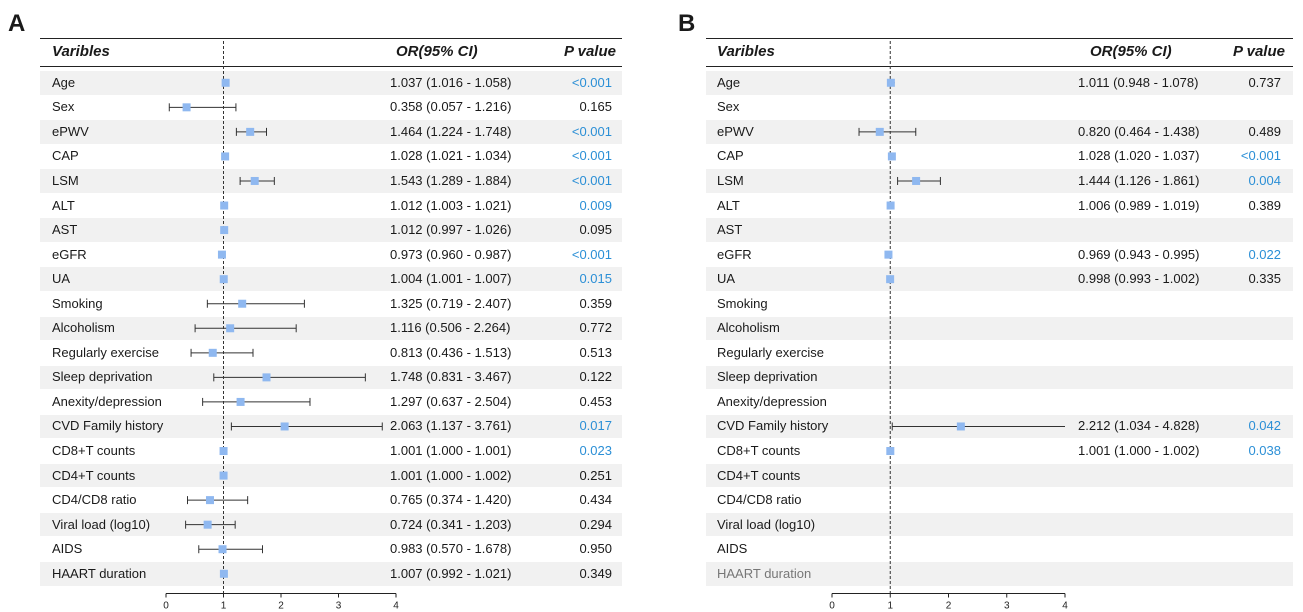 This screenshot has width=1303, height=612. Describe the element at coordinates (730, 230) in the screenshot. I see `row-label: AST` at that location.